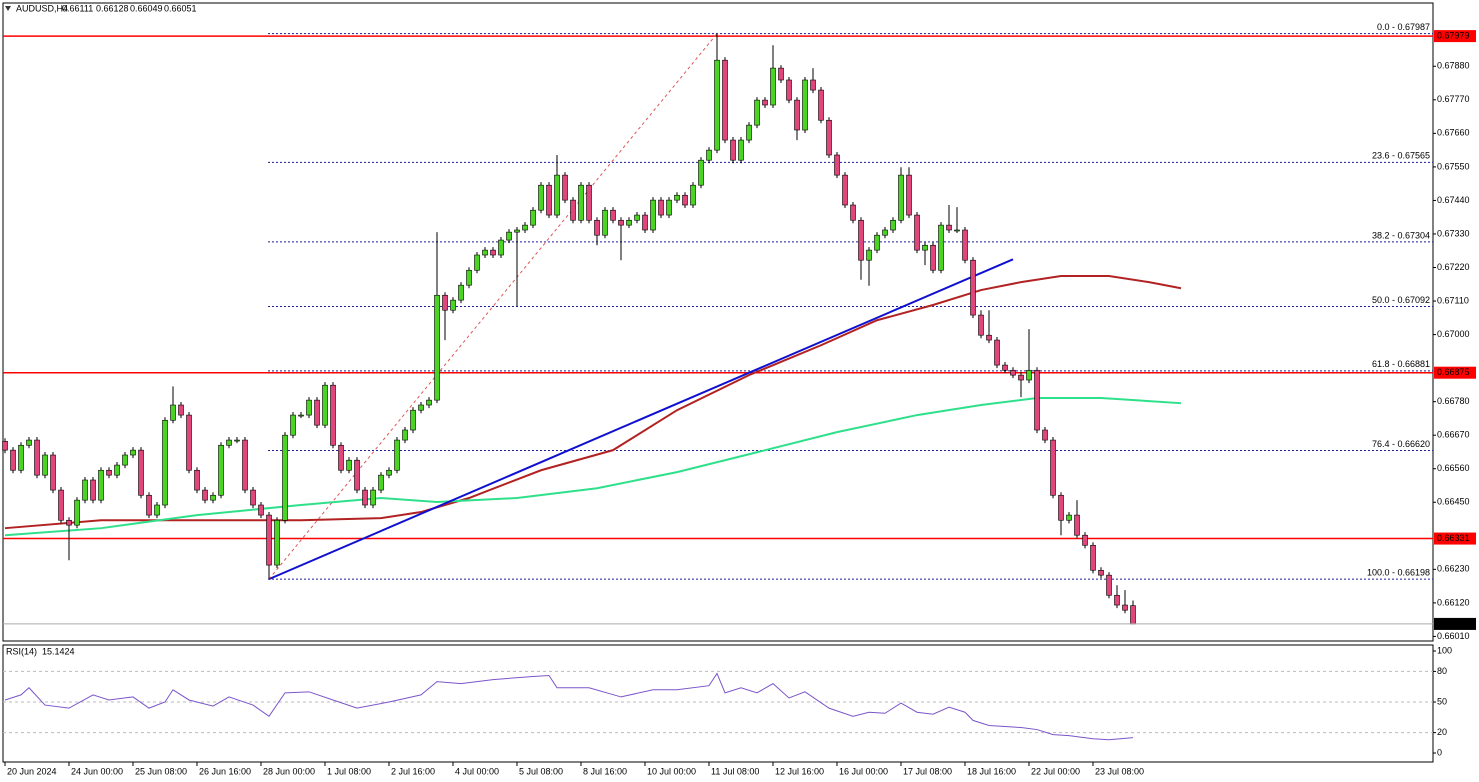  Describe the element at coordinates (1453, 636) in the screenshot. I see `y-tick-label: 0.66010` at that location.